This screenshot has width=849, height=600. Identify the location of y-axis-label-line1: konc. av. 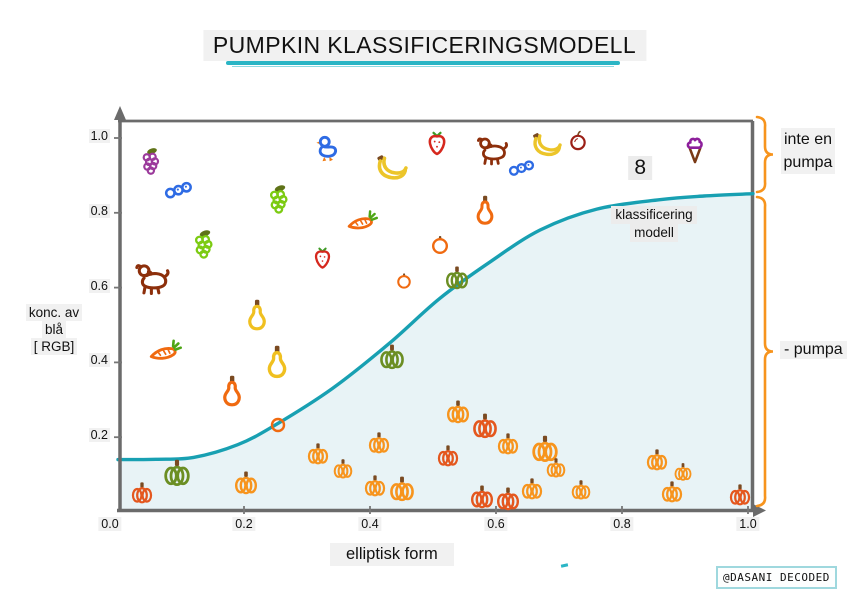
(54, 312).